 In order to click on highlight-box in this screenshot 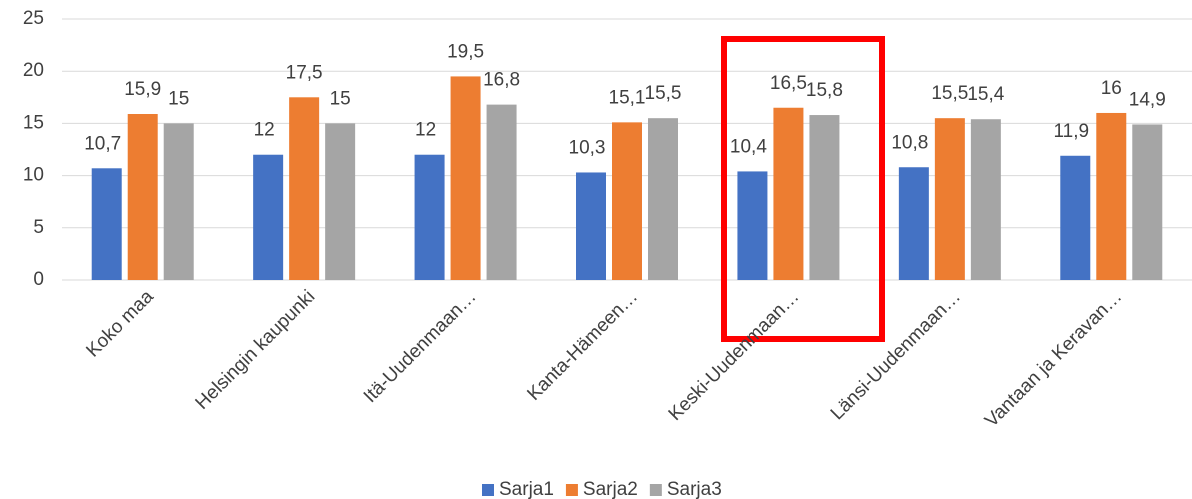, I will do `click(803, 189)`.